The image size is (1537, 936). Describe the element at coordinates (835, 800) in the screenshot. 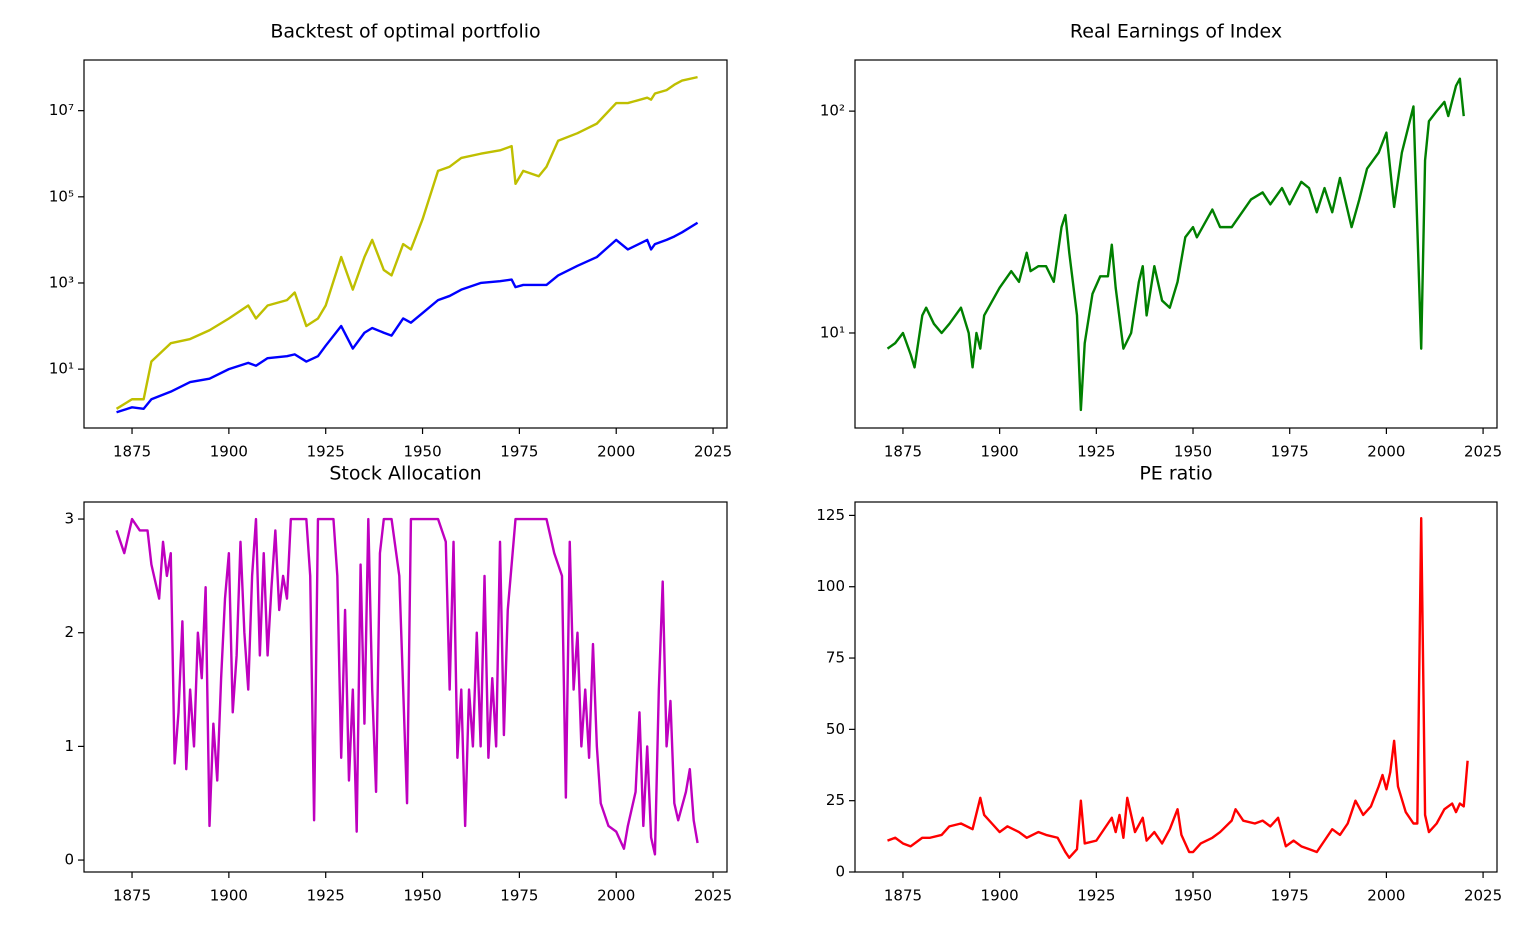

I see `y-tick-label: 25` at that location.